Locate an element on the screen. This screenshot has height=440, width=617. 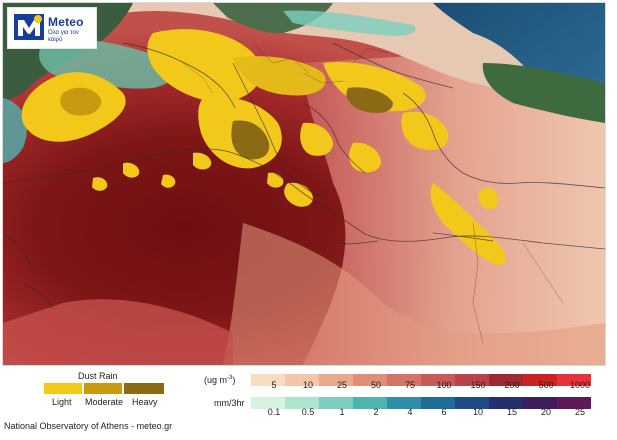
rain-rate-tick-label: 0.1 is located at coordinates (274, 412).